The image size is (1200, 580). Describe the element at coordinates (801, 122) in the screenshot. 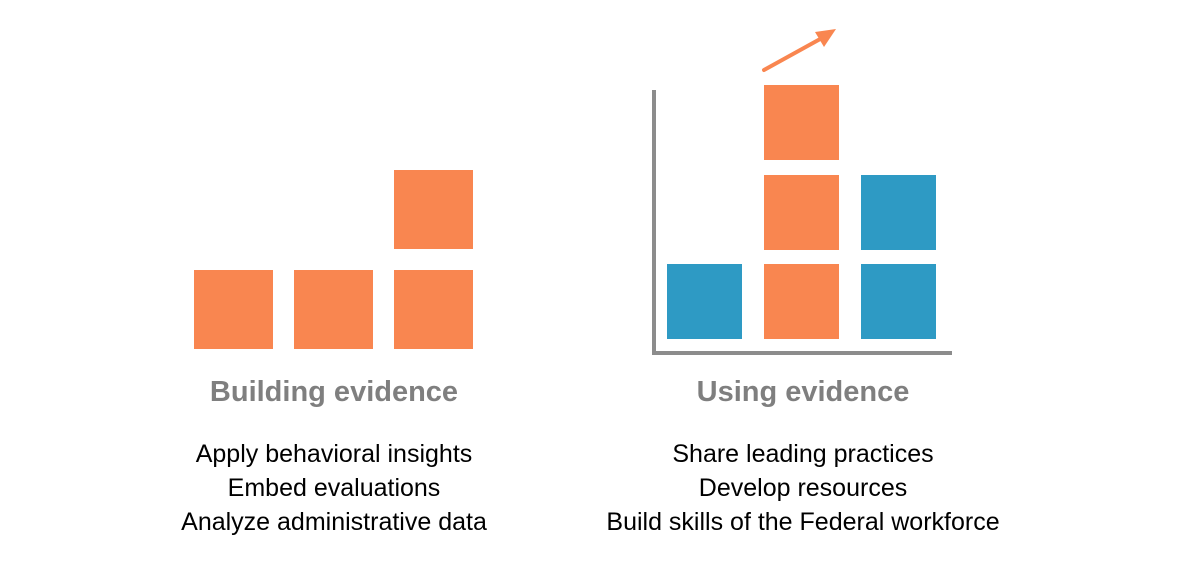

I see `using-block-orange-top` at that location.